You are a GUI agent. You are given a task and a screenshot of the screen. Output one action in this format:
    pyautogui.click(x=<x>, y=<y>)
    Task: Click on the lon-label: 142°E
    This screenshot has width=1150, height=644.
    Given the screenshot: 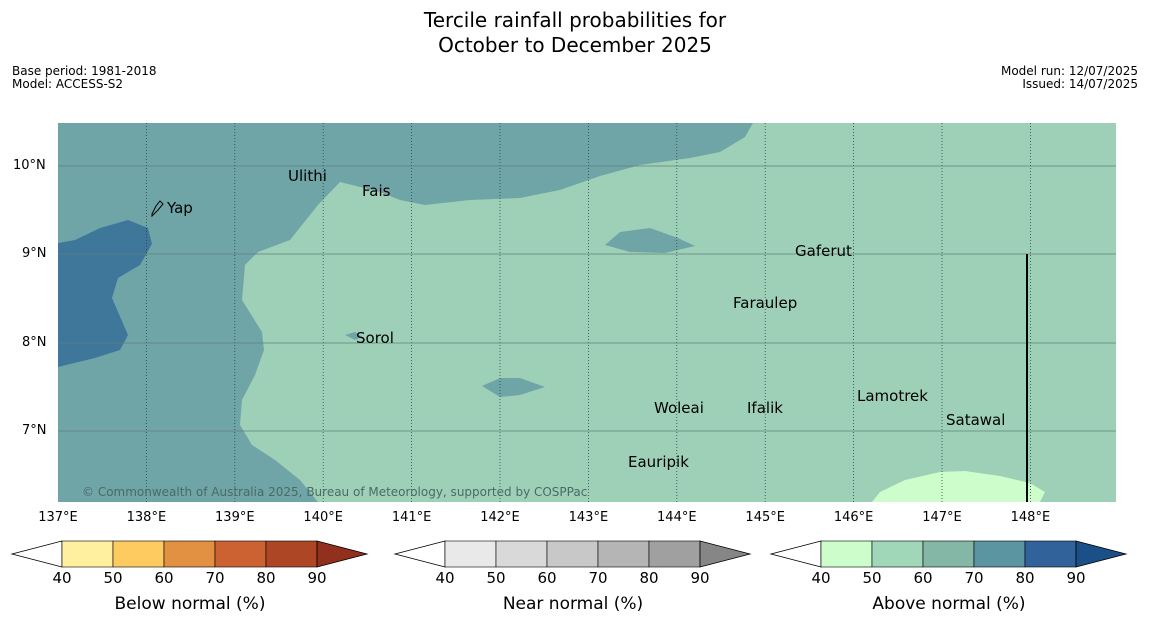 What is the action you would take?
    pyautogui.click(x=500, y=517)
    